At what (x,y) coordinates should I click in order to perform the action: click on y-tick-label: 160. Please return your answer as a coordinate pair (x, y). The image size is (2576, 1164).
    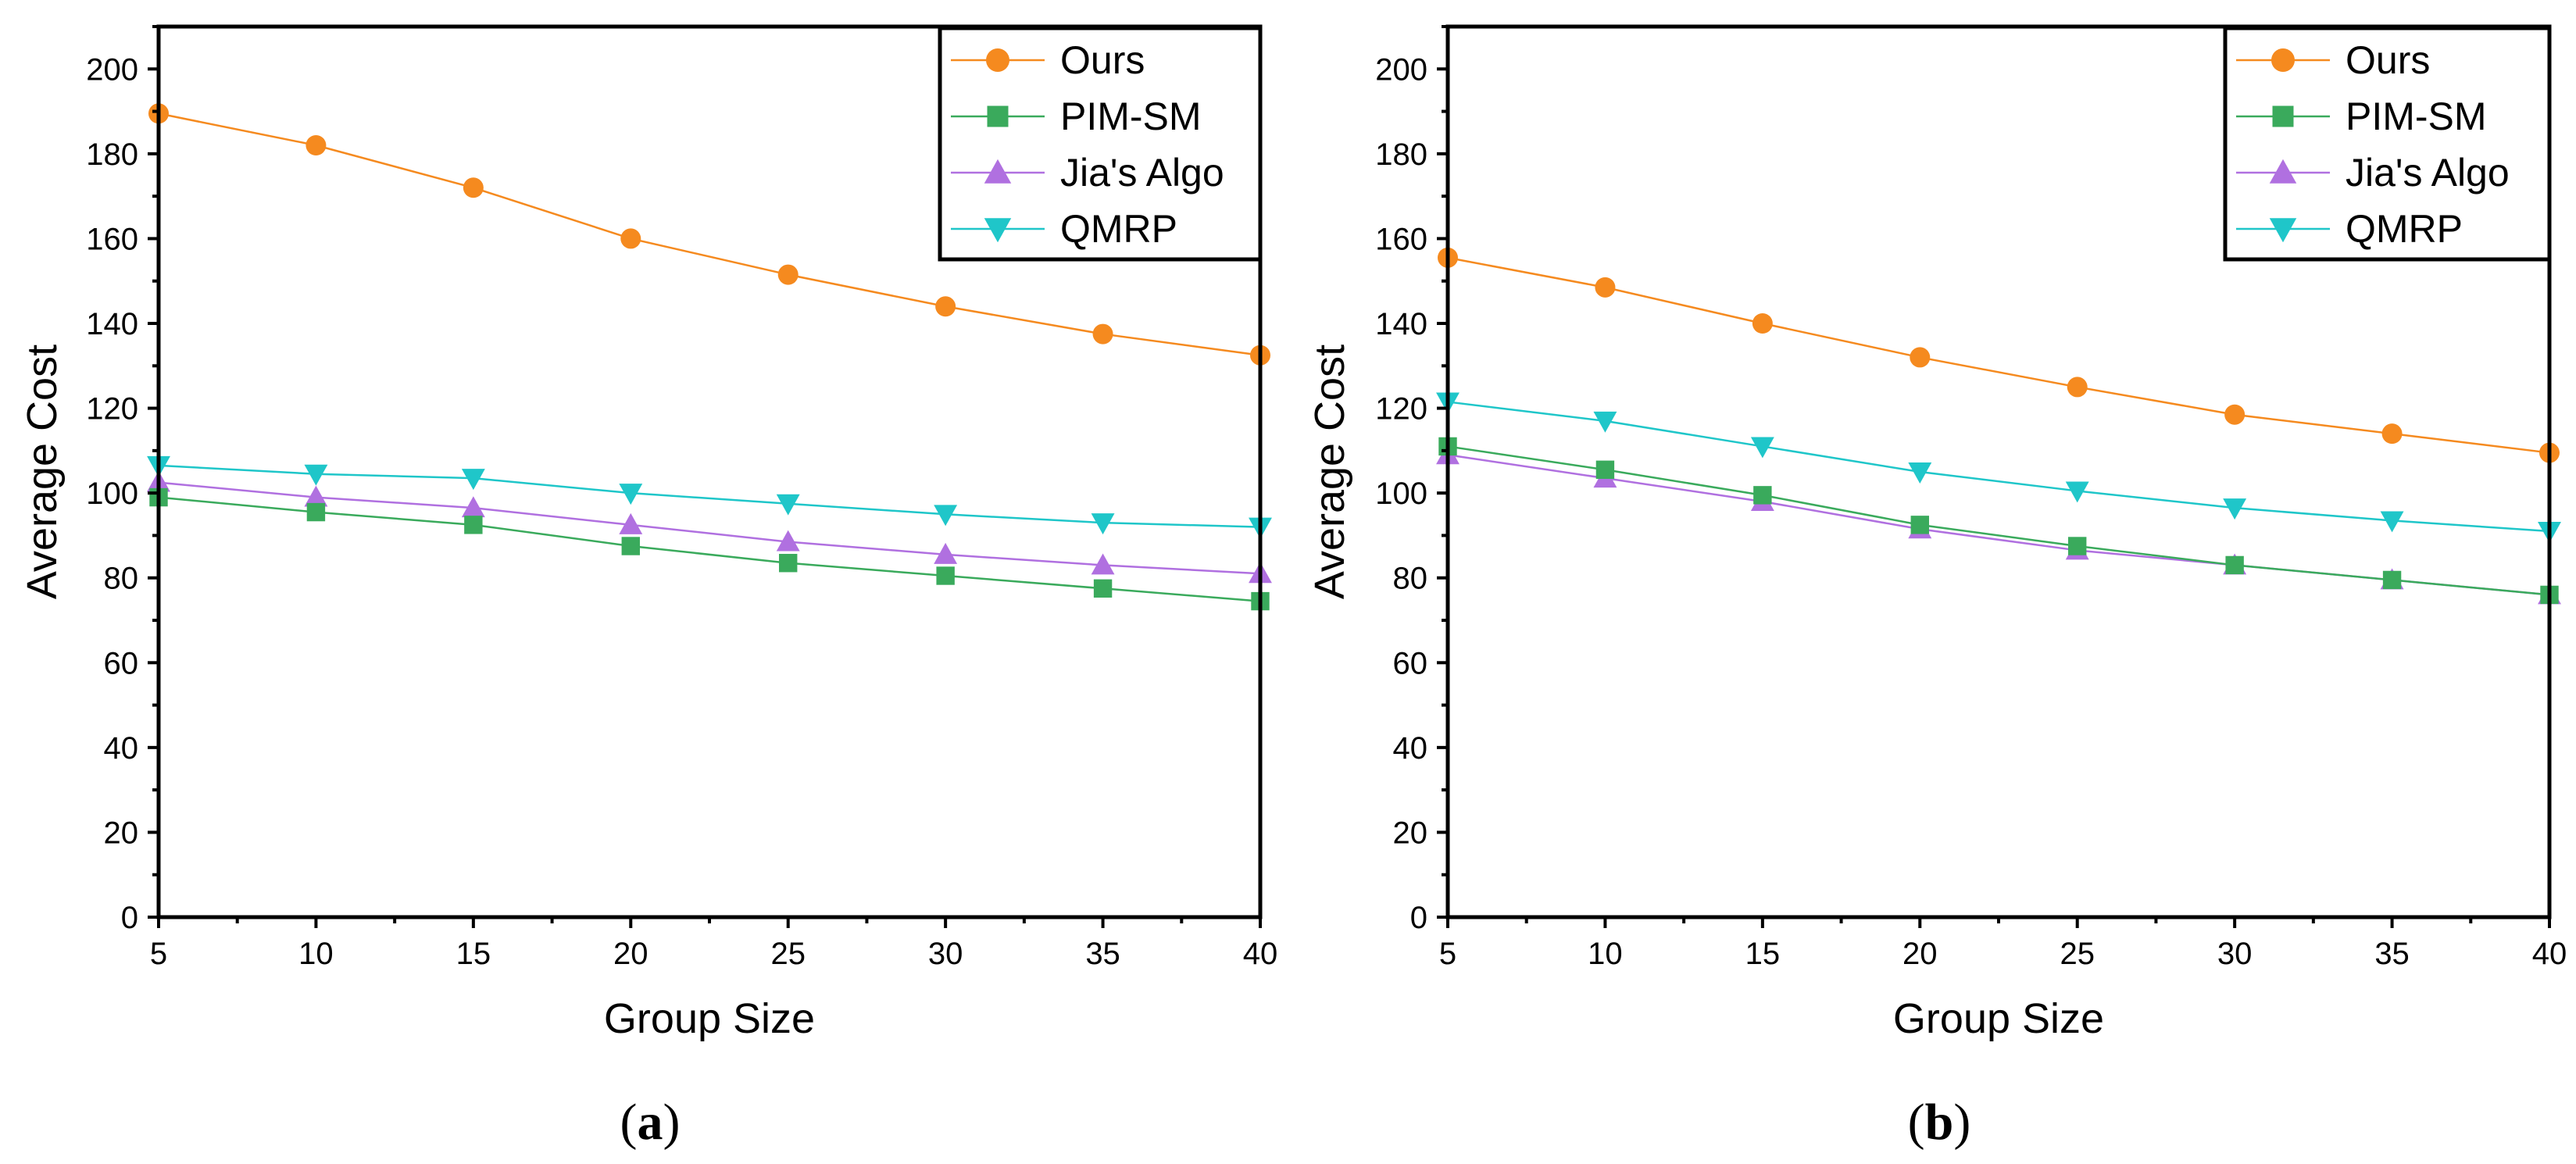
    Looking at the image, I should click on (112, 239).